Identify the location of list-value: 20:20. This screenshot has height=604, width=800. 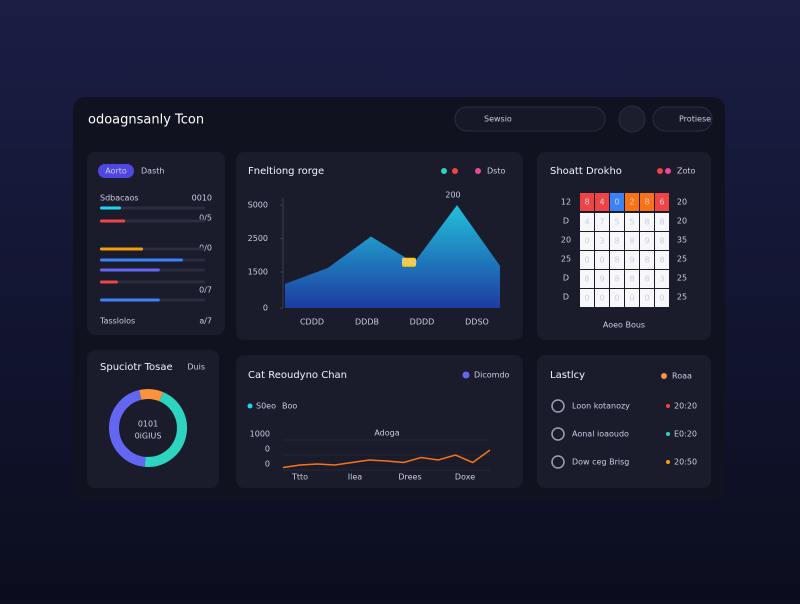
(685, 406).